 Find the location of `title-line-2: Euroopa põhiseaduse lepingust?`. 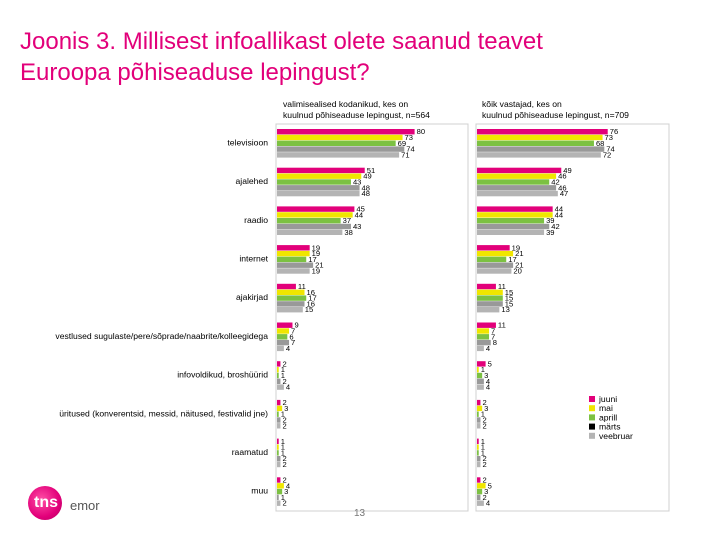

title-line-2: Euroopa põhiseaduse lepingust? is located at coordinates (195, 72).